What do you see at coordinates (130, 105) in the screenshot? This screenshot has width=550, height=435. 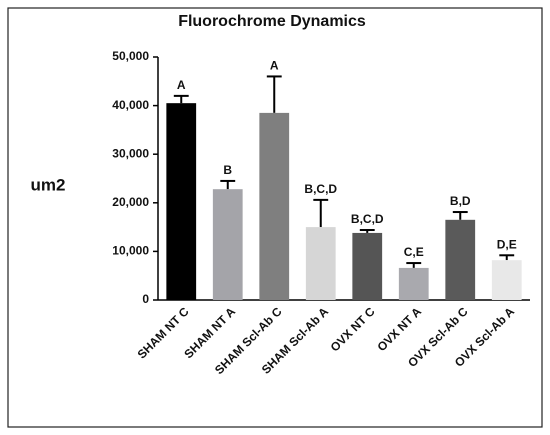 I see `y-tick-label: 40,000` at bounding box center [130, 105].